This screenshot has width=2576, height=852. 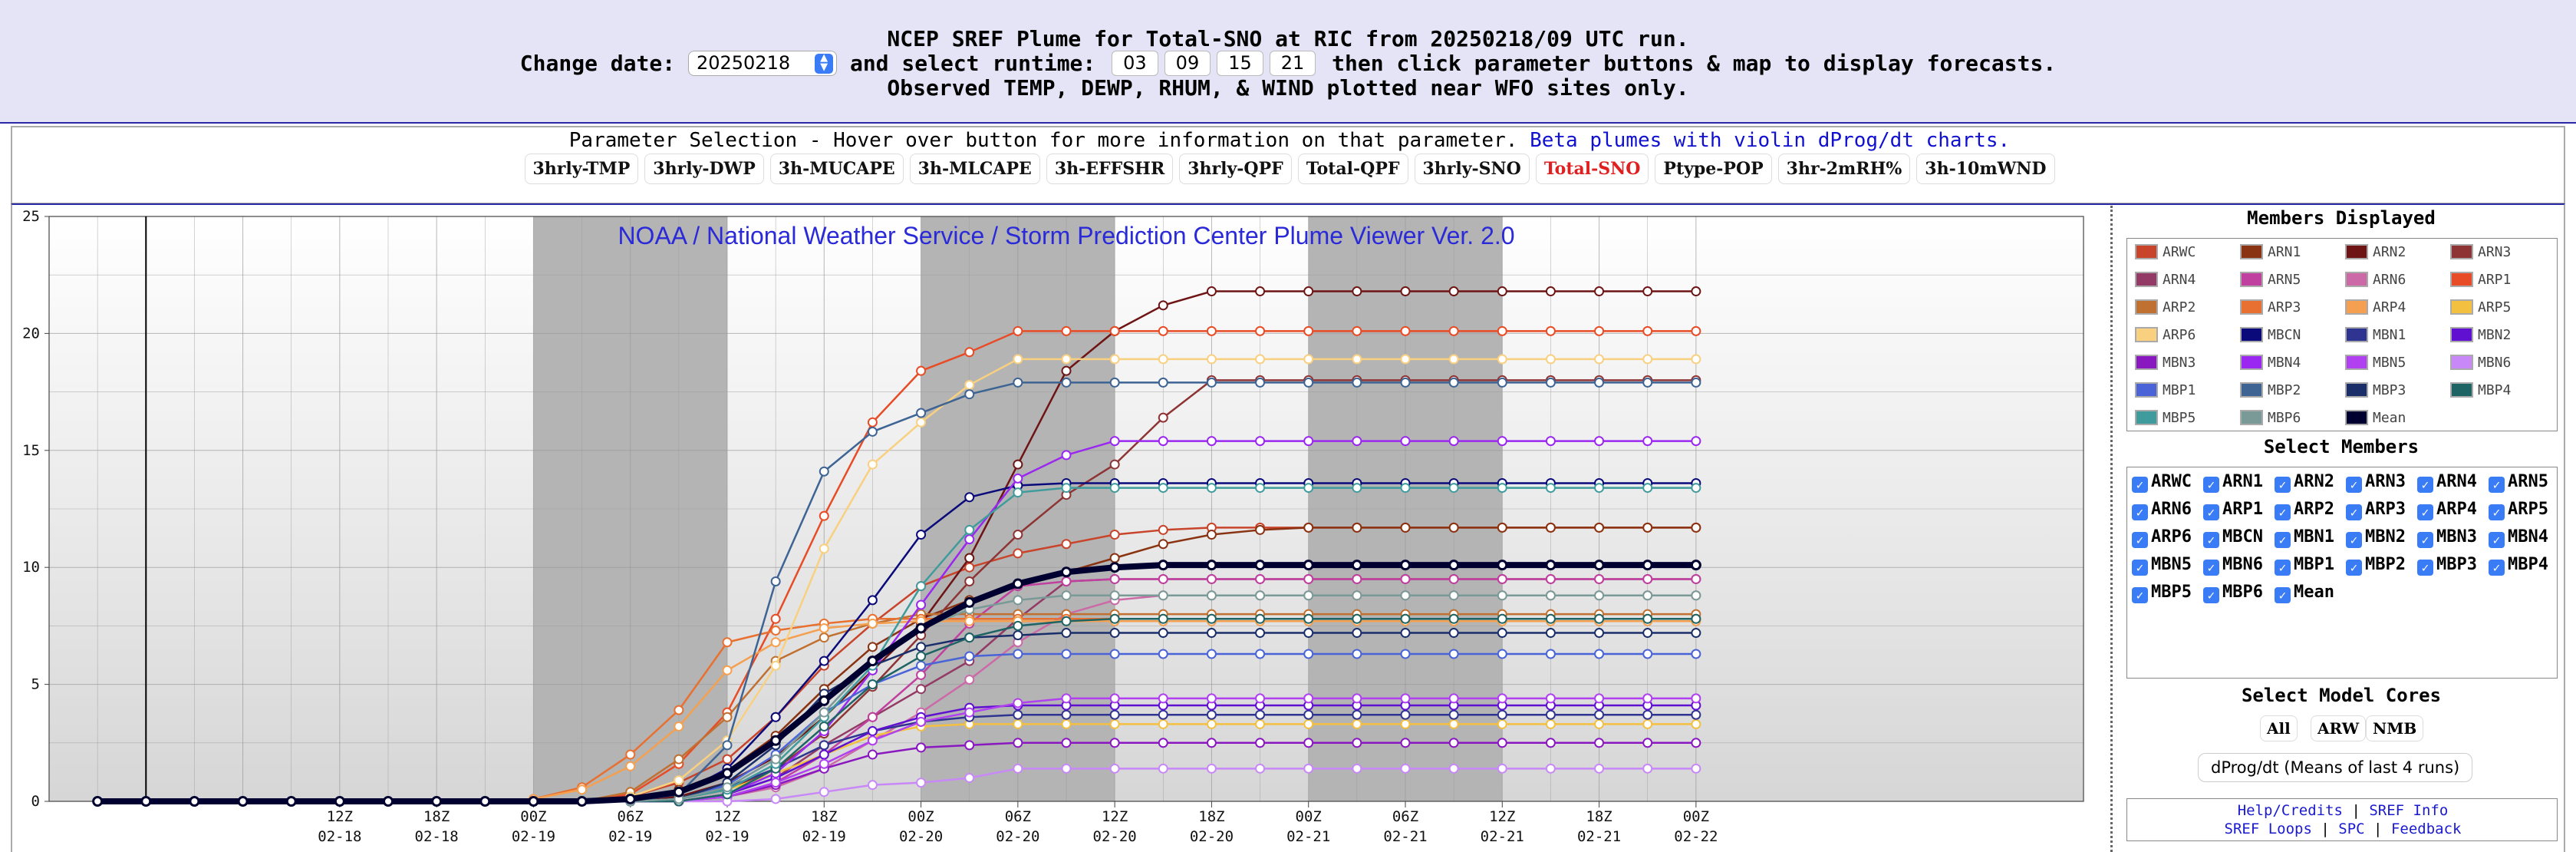 I want to click on member-checkbox-mbp6: ✓ MBP6, so click(x=2233, y=593).